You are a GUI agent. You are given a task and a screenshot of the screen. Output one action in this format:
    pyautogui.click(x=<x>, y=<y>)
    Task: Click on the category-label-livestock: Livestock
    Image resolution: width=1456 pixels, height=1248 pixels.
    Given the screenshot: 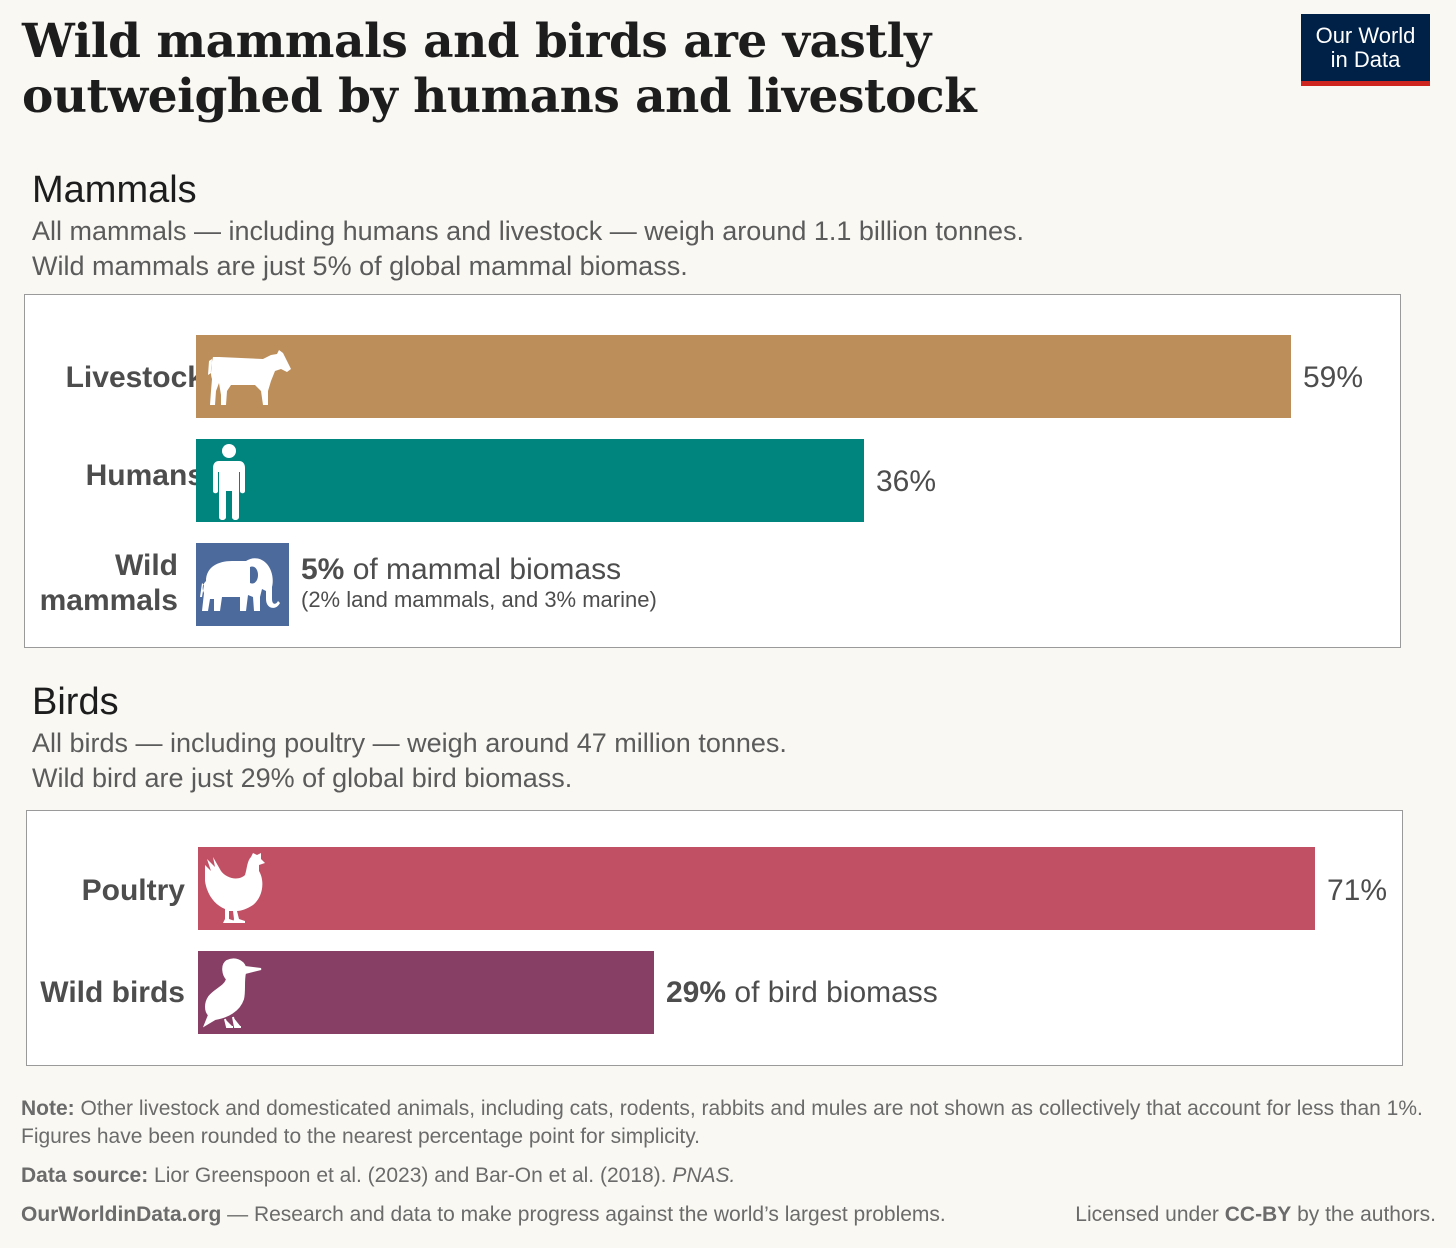 What is the action you would take?
    pyautogui.click(x=134, y=377)
    